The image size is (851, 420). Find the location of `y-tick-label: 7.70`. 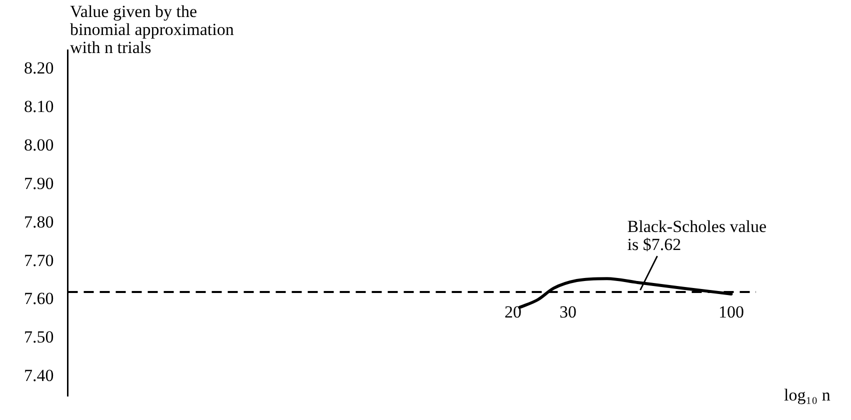

y-tick-label: 7.70 is located at coordinates (39, 260).